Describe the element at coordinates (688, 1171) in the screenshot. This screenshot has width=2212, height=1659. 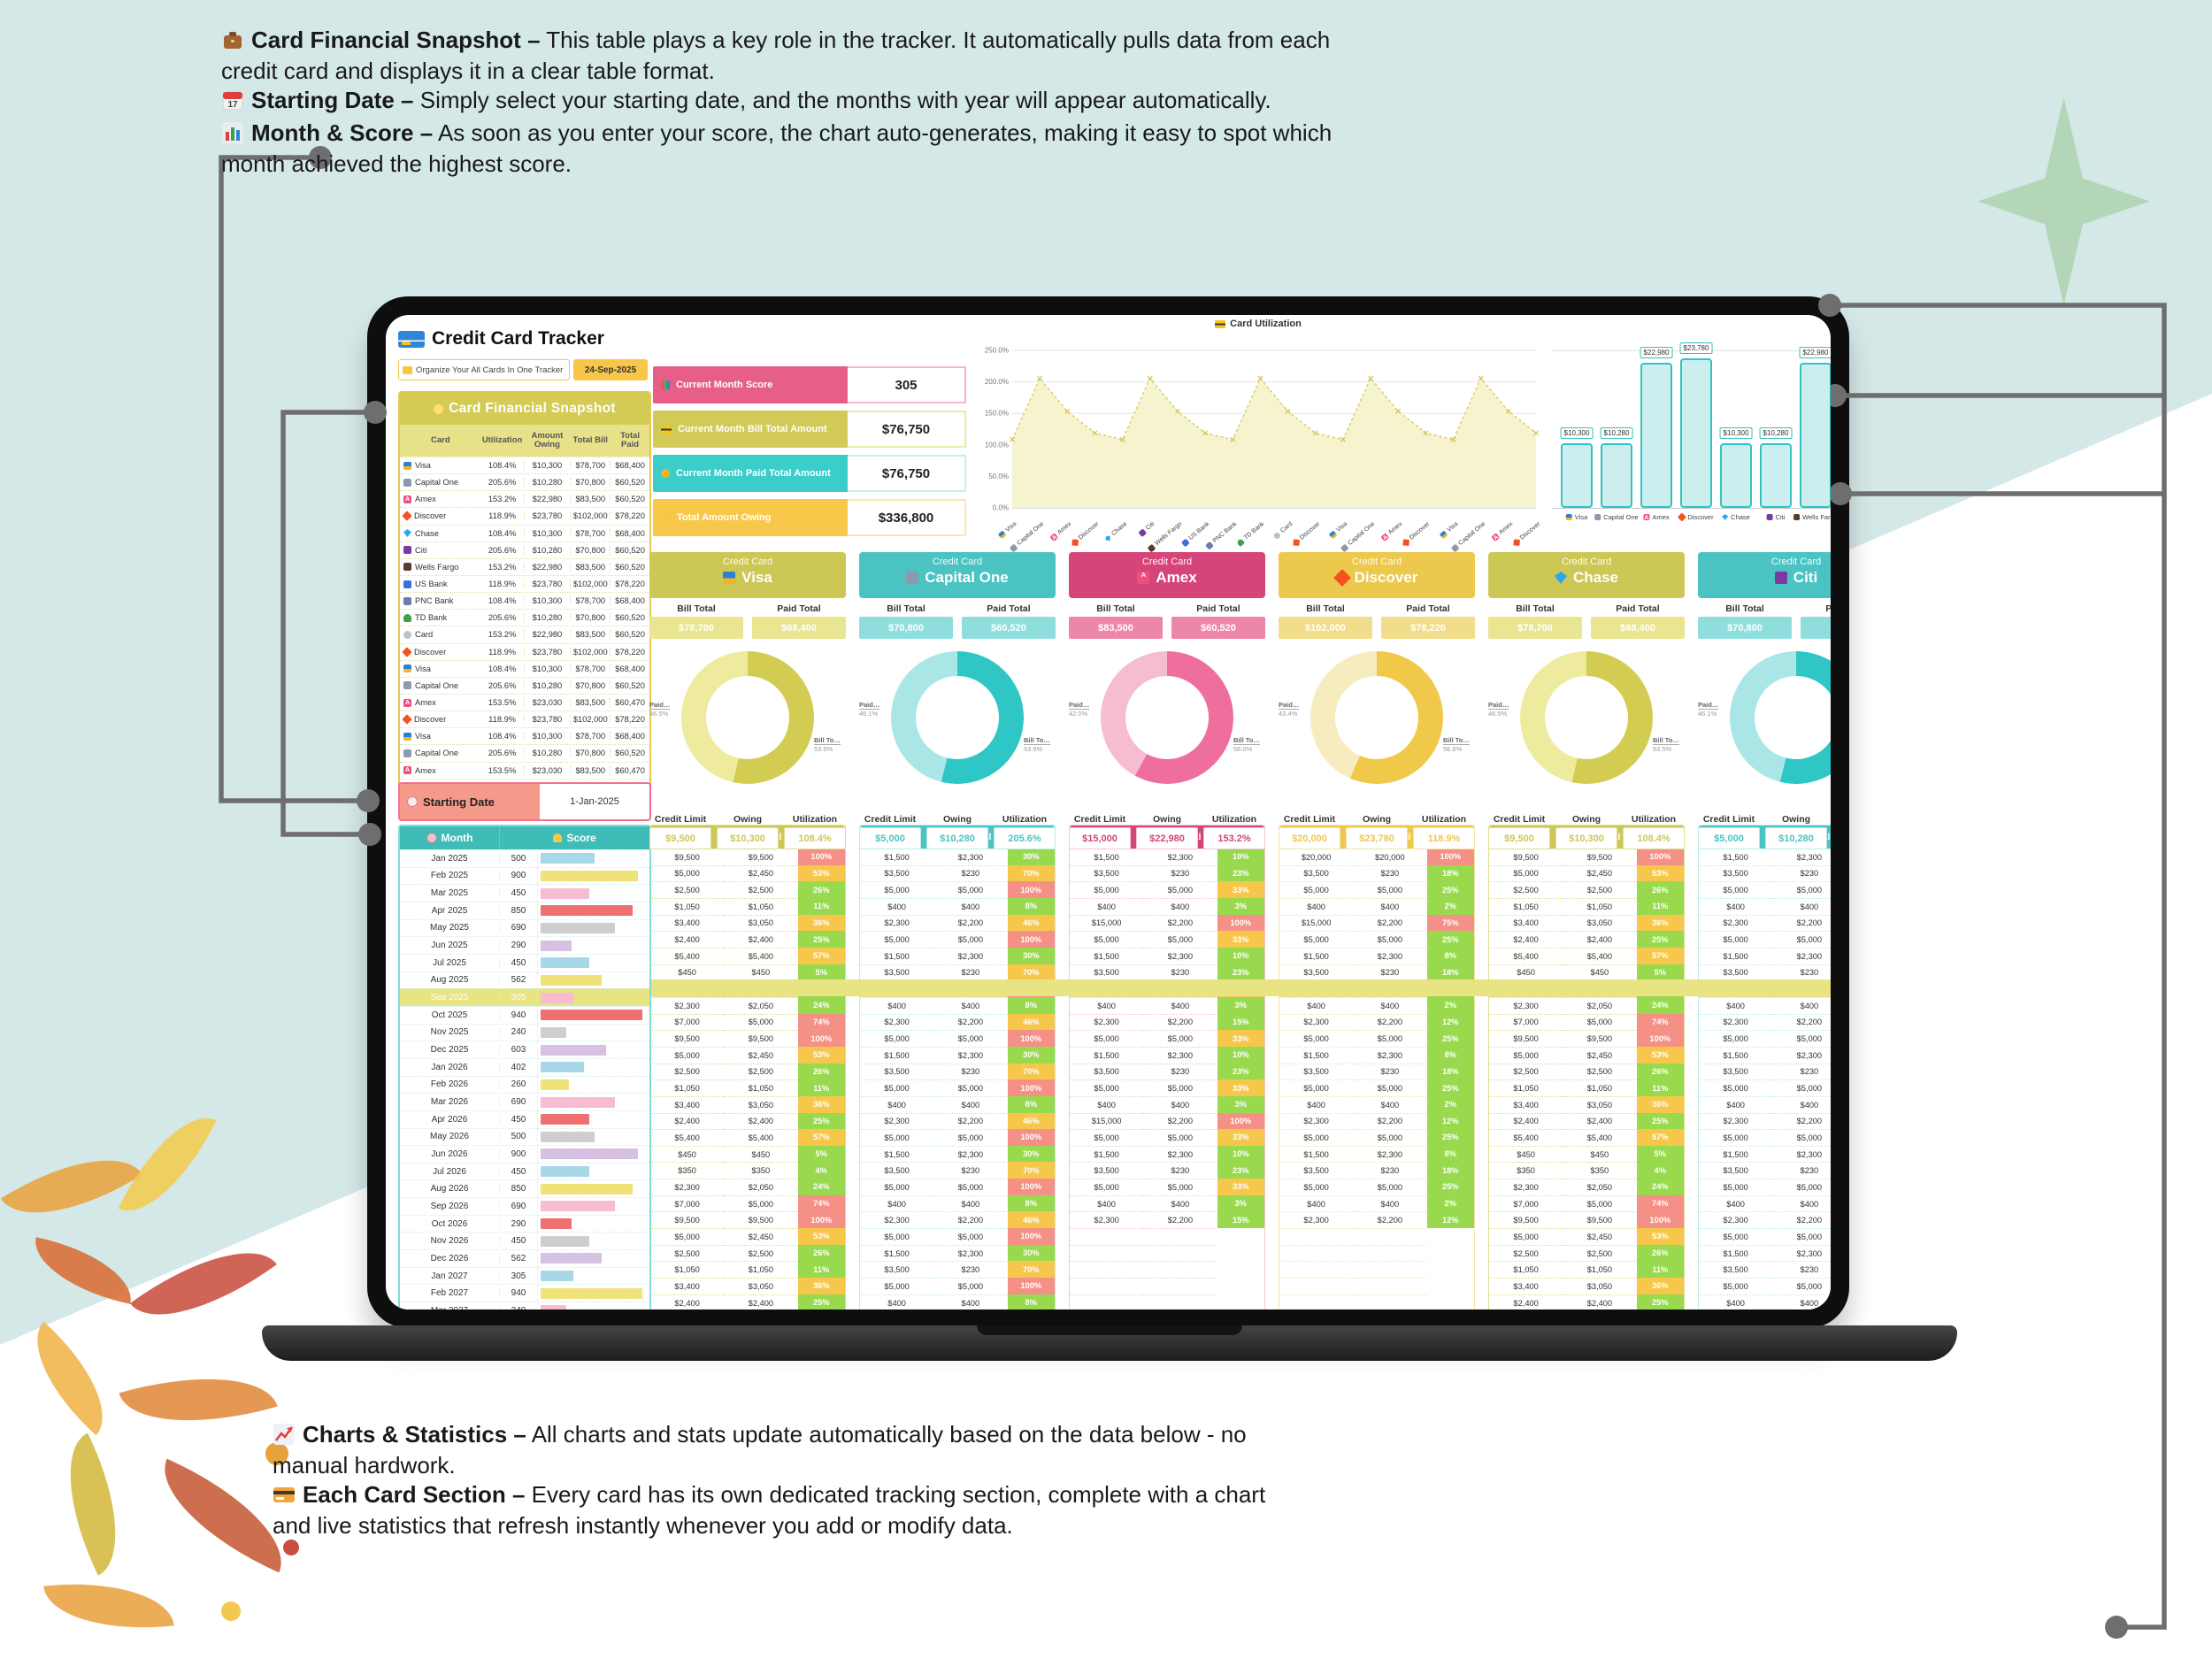
I see `monthly-bill-cell: $350` at that location.